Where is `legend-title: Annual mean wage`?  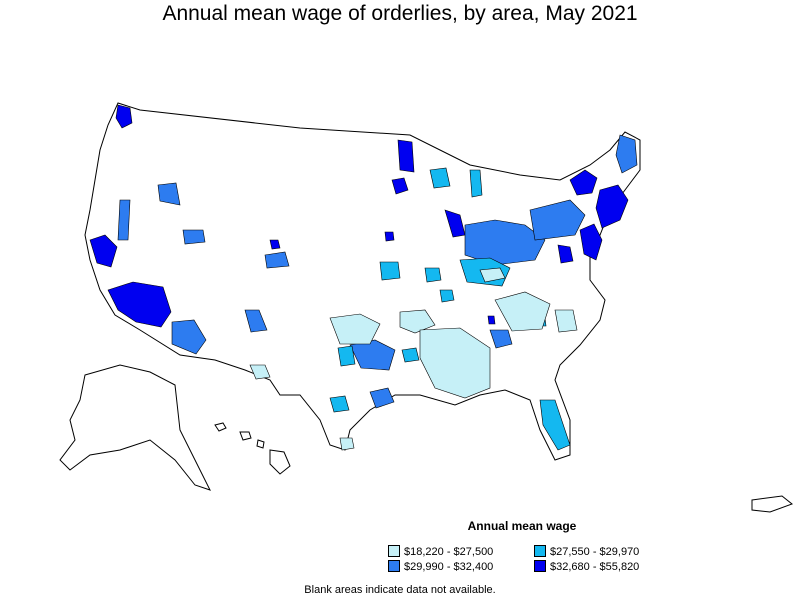 legend-title: Annual mean wage is located at coordinates (522, 526).